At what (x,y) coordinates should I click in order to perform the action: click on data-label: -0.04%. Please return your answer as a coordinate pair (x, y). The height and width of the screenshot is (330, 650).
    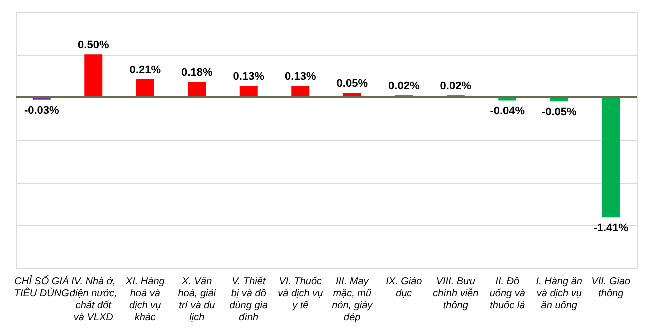
    Looking at the image, I should click on (508, 112).